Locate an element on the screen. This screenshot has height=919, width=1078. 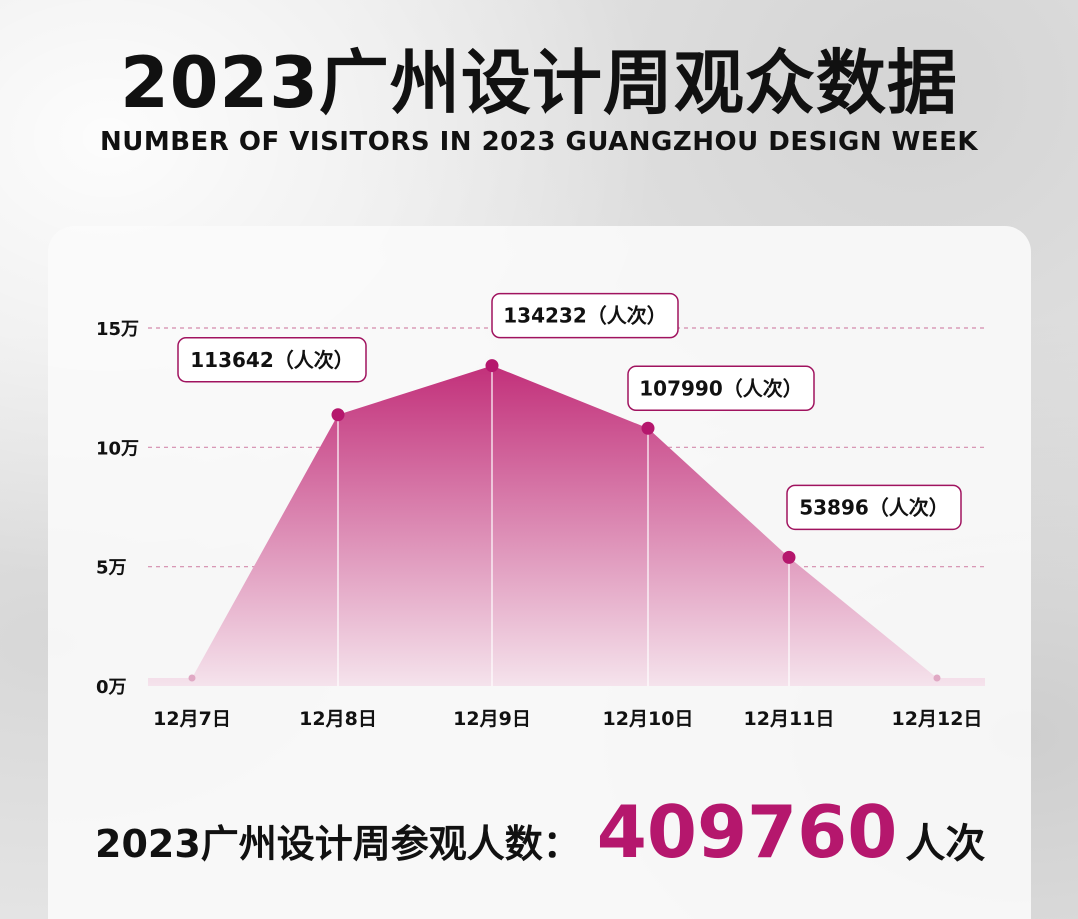
data-label: 107990（人次） is located at coordinates (721, 388).